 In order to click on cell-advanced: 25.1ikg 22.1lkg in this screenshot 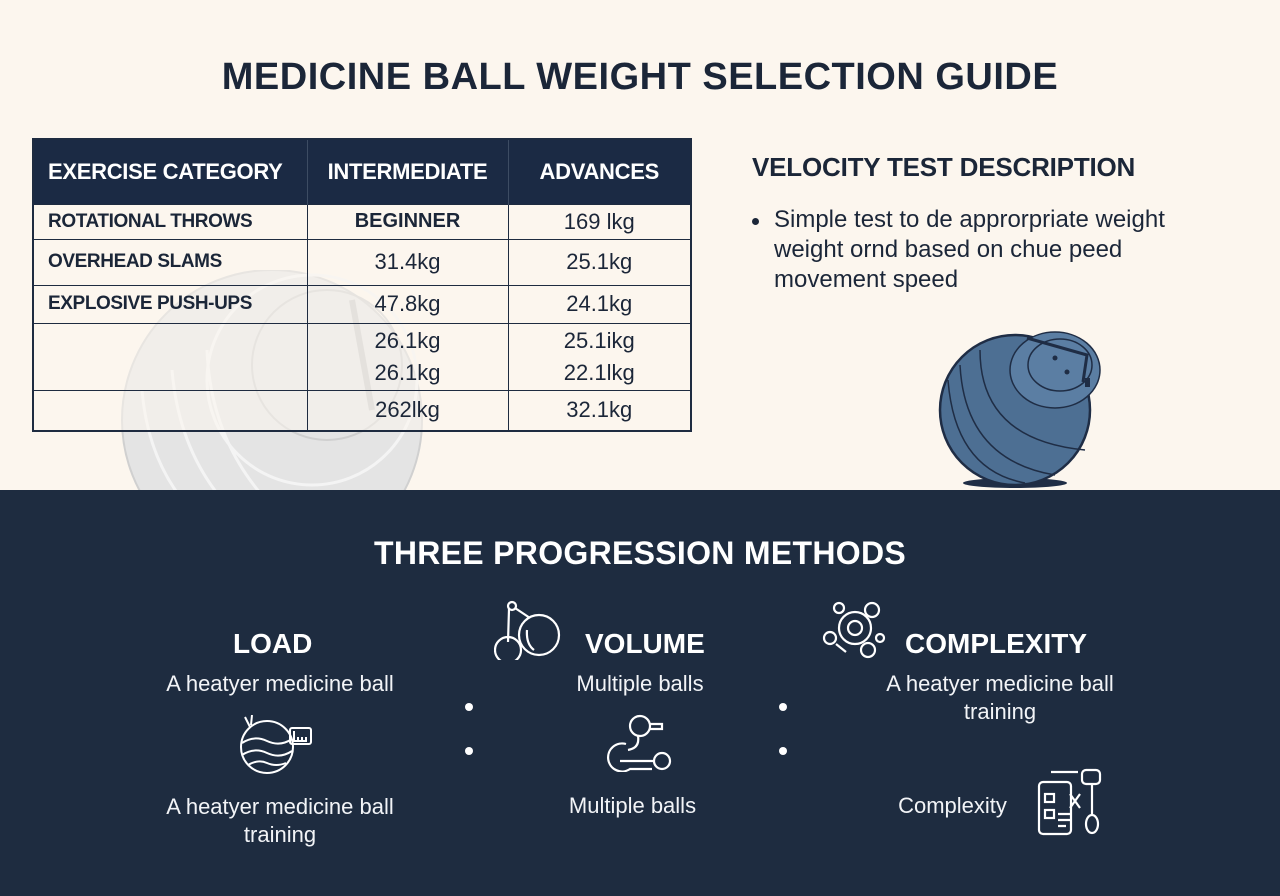, I will do `click(599, 356)`.